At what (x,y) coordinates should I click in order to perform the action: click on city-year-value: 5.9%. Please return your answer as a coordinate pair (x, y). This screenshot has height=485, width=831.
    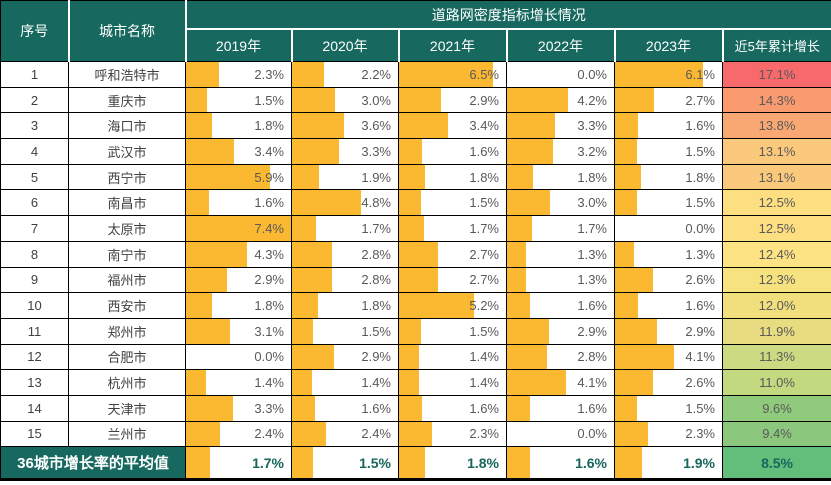
    Looking at the image, I should click on (269, 177).